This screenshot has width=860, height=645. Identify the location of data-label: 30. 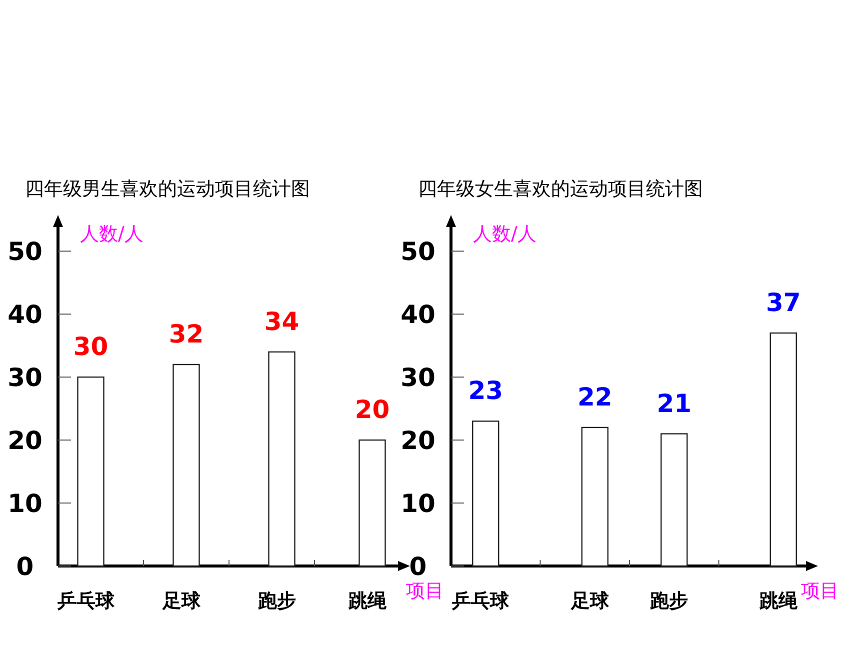
(90, 347).